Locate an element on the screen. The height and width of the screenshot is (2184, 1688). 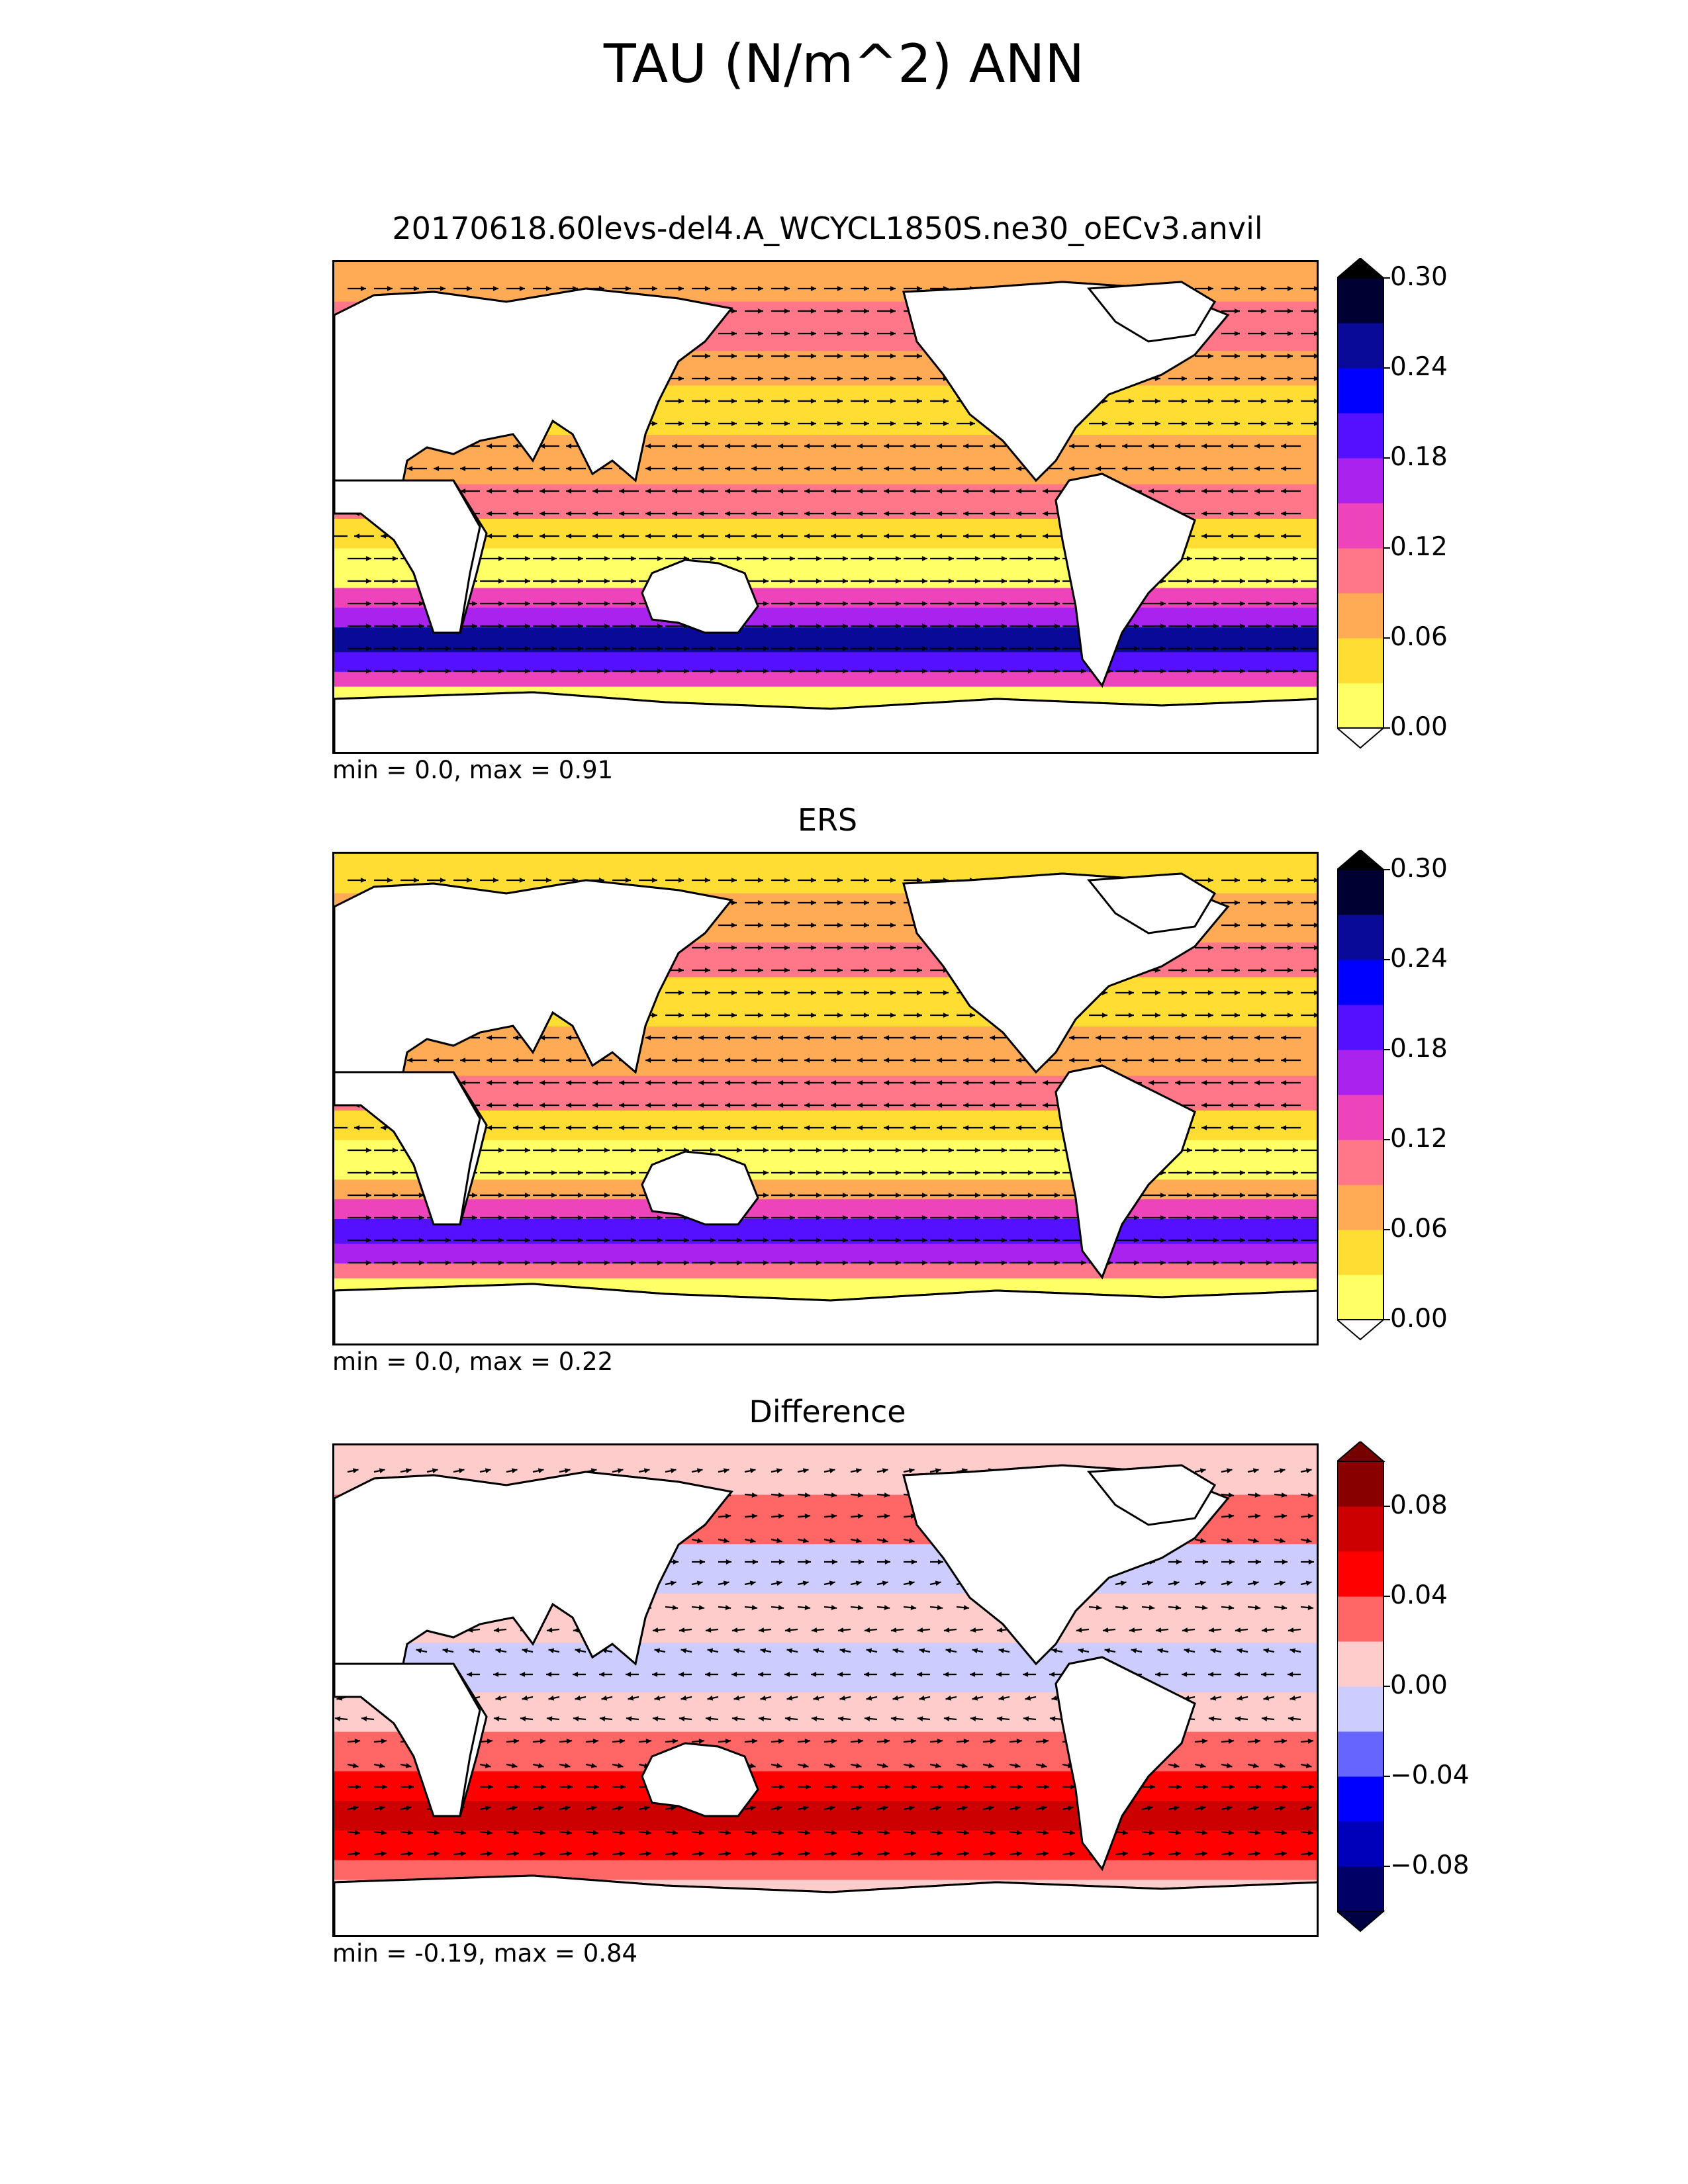
colorbar-difference is located at coordinates (1363, 1687).